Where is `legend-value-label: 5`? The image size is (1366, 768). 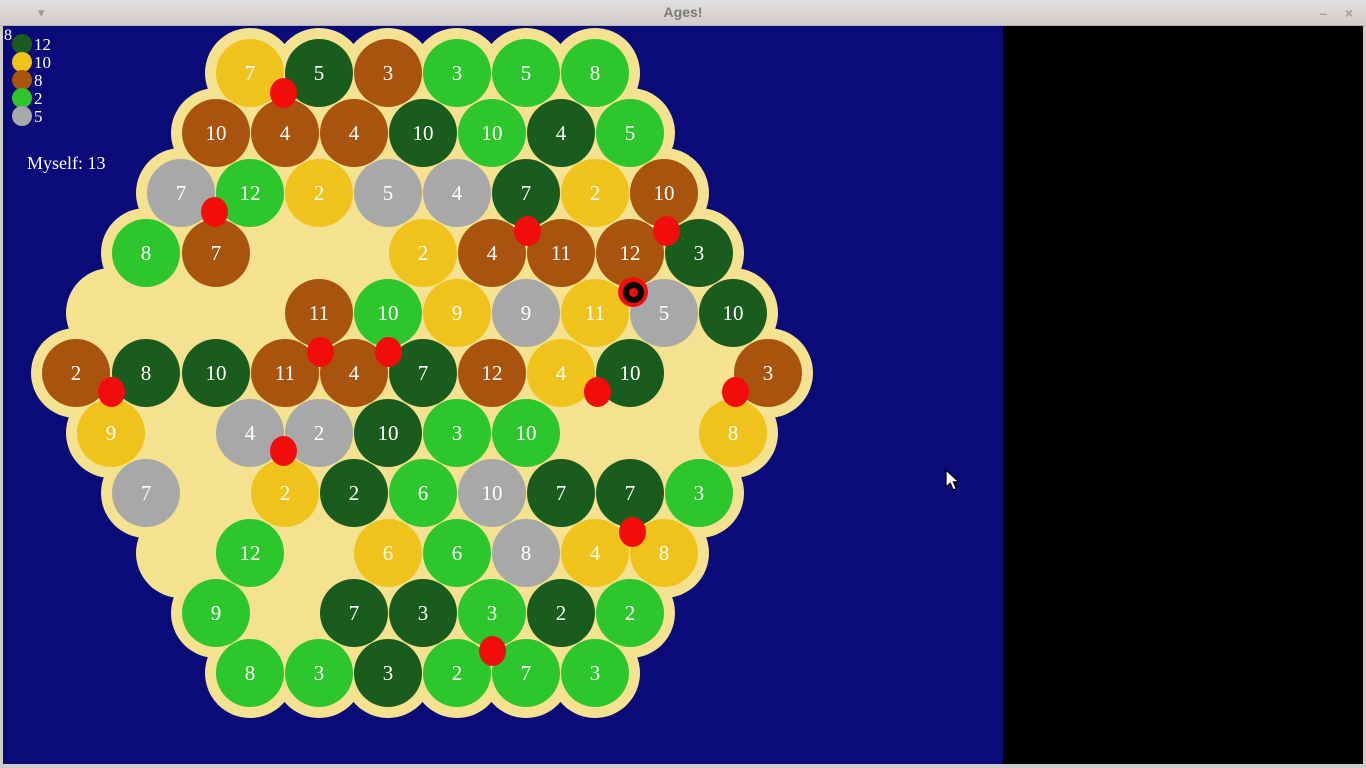 legend-value-label: 5 is located at coordinates (38, 116).